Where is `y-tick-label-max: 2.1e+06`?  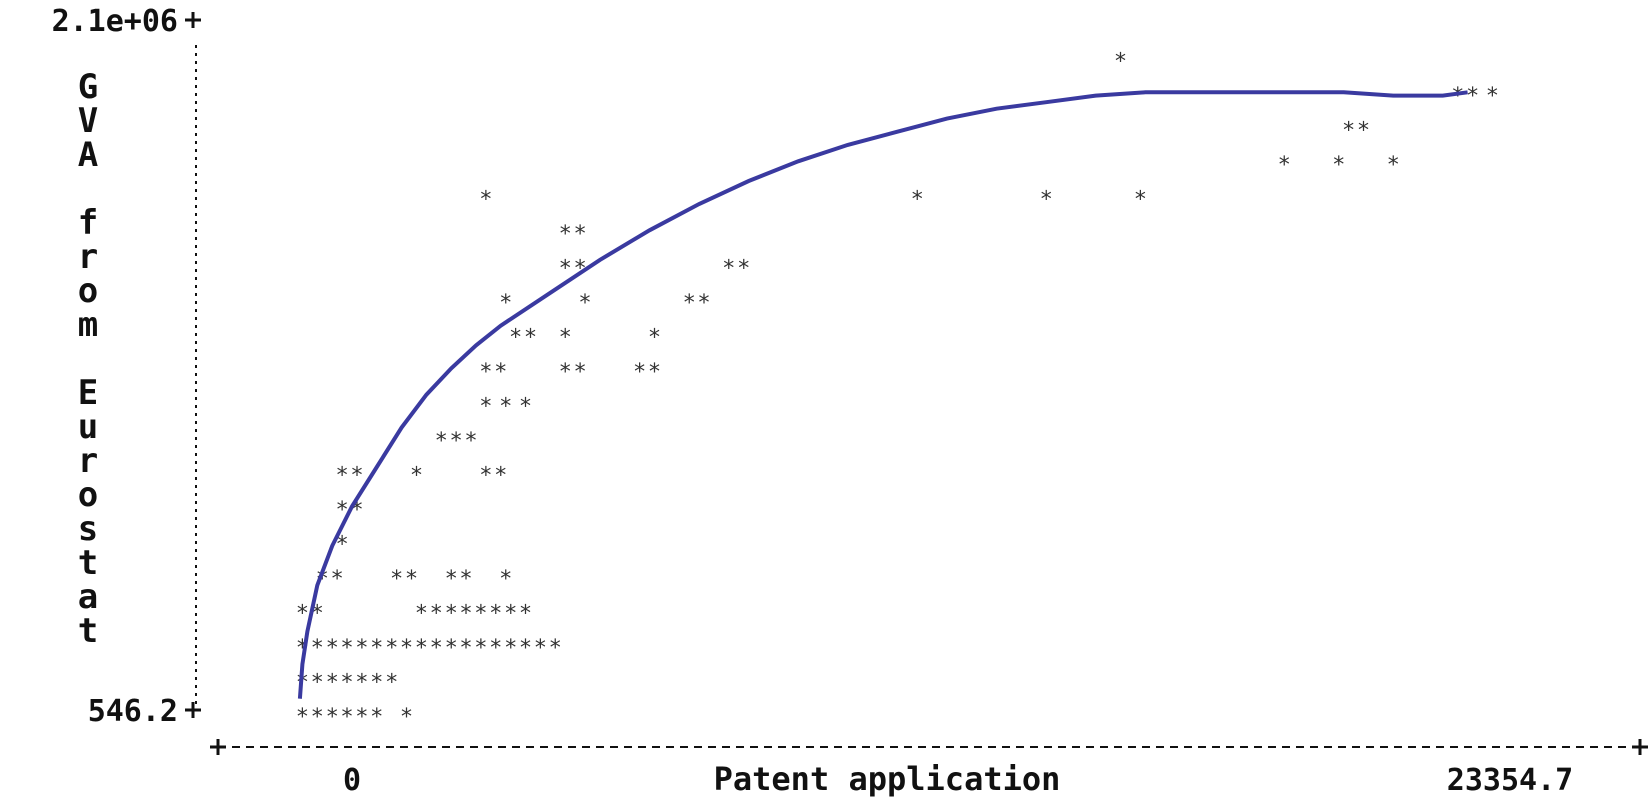 y-tick-label-max: 2.1e+06 is located at coordinates (115, 21).